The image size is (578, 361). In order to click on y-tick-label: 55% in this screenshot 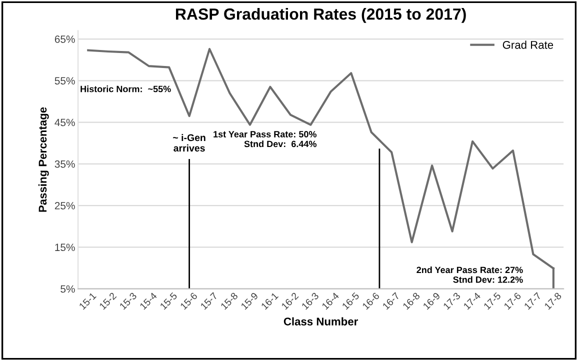, I will do `click(64, 81)`.